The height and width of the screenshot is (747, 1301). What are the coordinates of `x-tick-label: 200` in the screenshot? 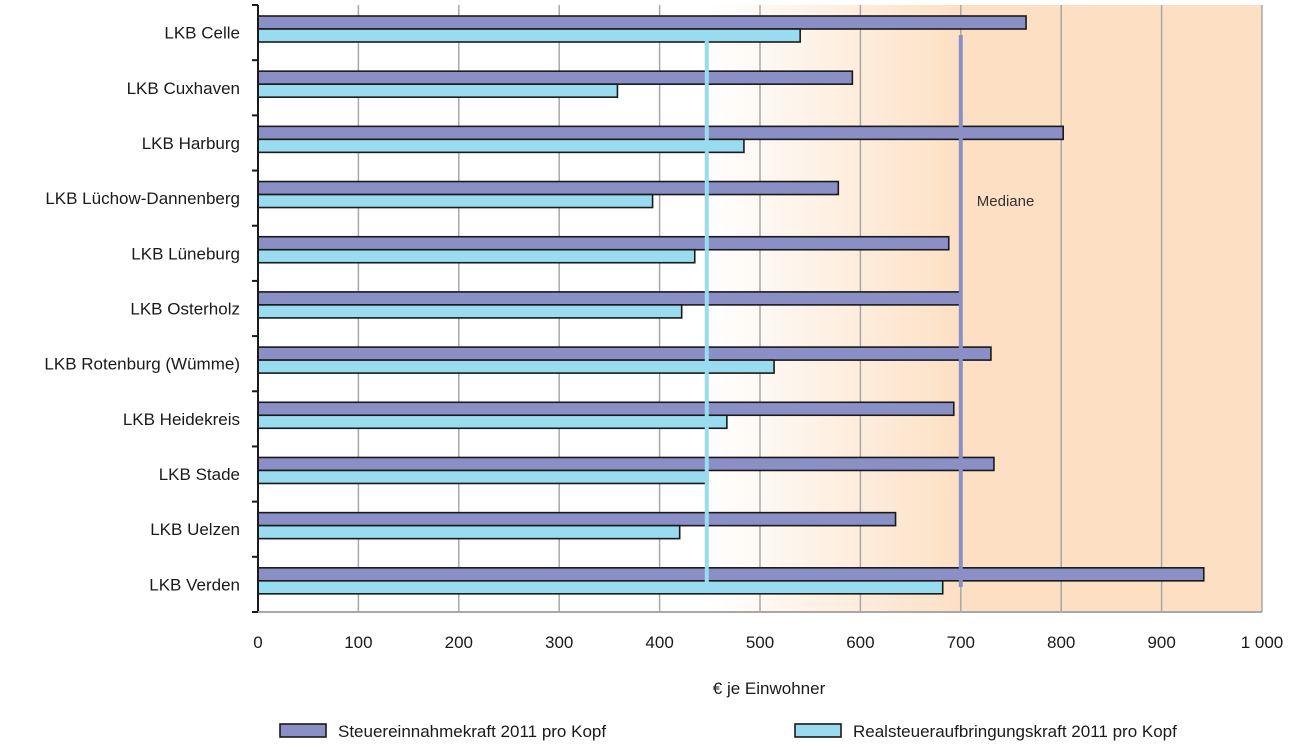 It's located at (459, 642).